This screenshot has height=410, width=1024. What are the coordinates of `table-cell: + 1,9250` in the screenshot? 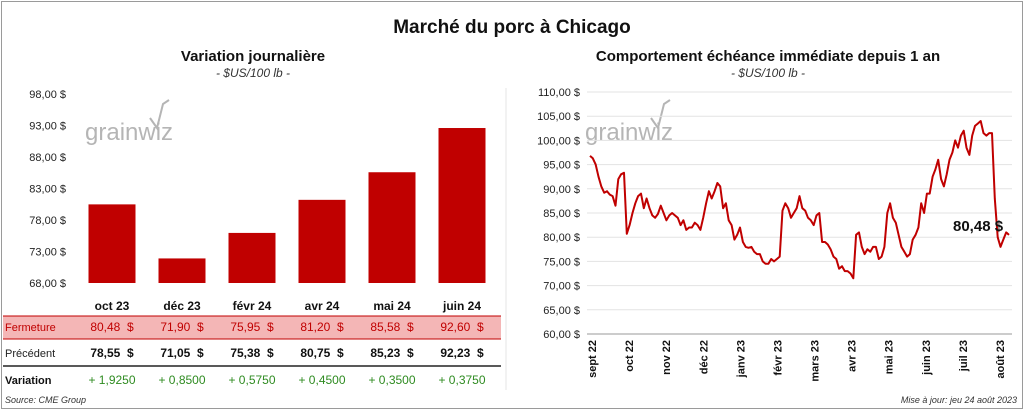 It's located at (111, 380).